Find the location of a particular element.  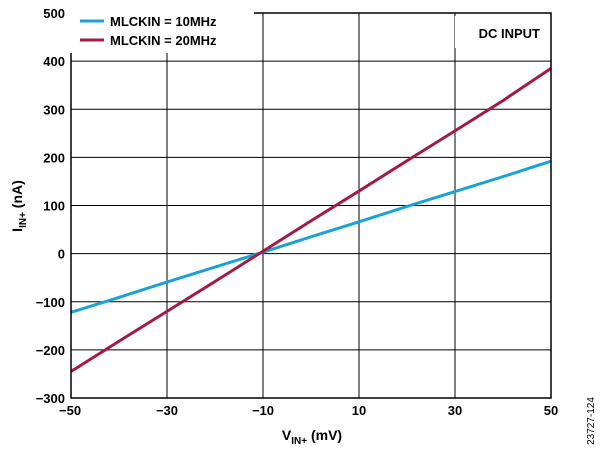

legend-background is located at coordinates (162, 32).